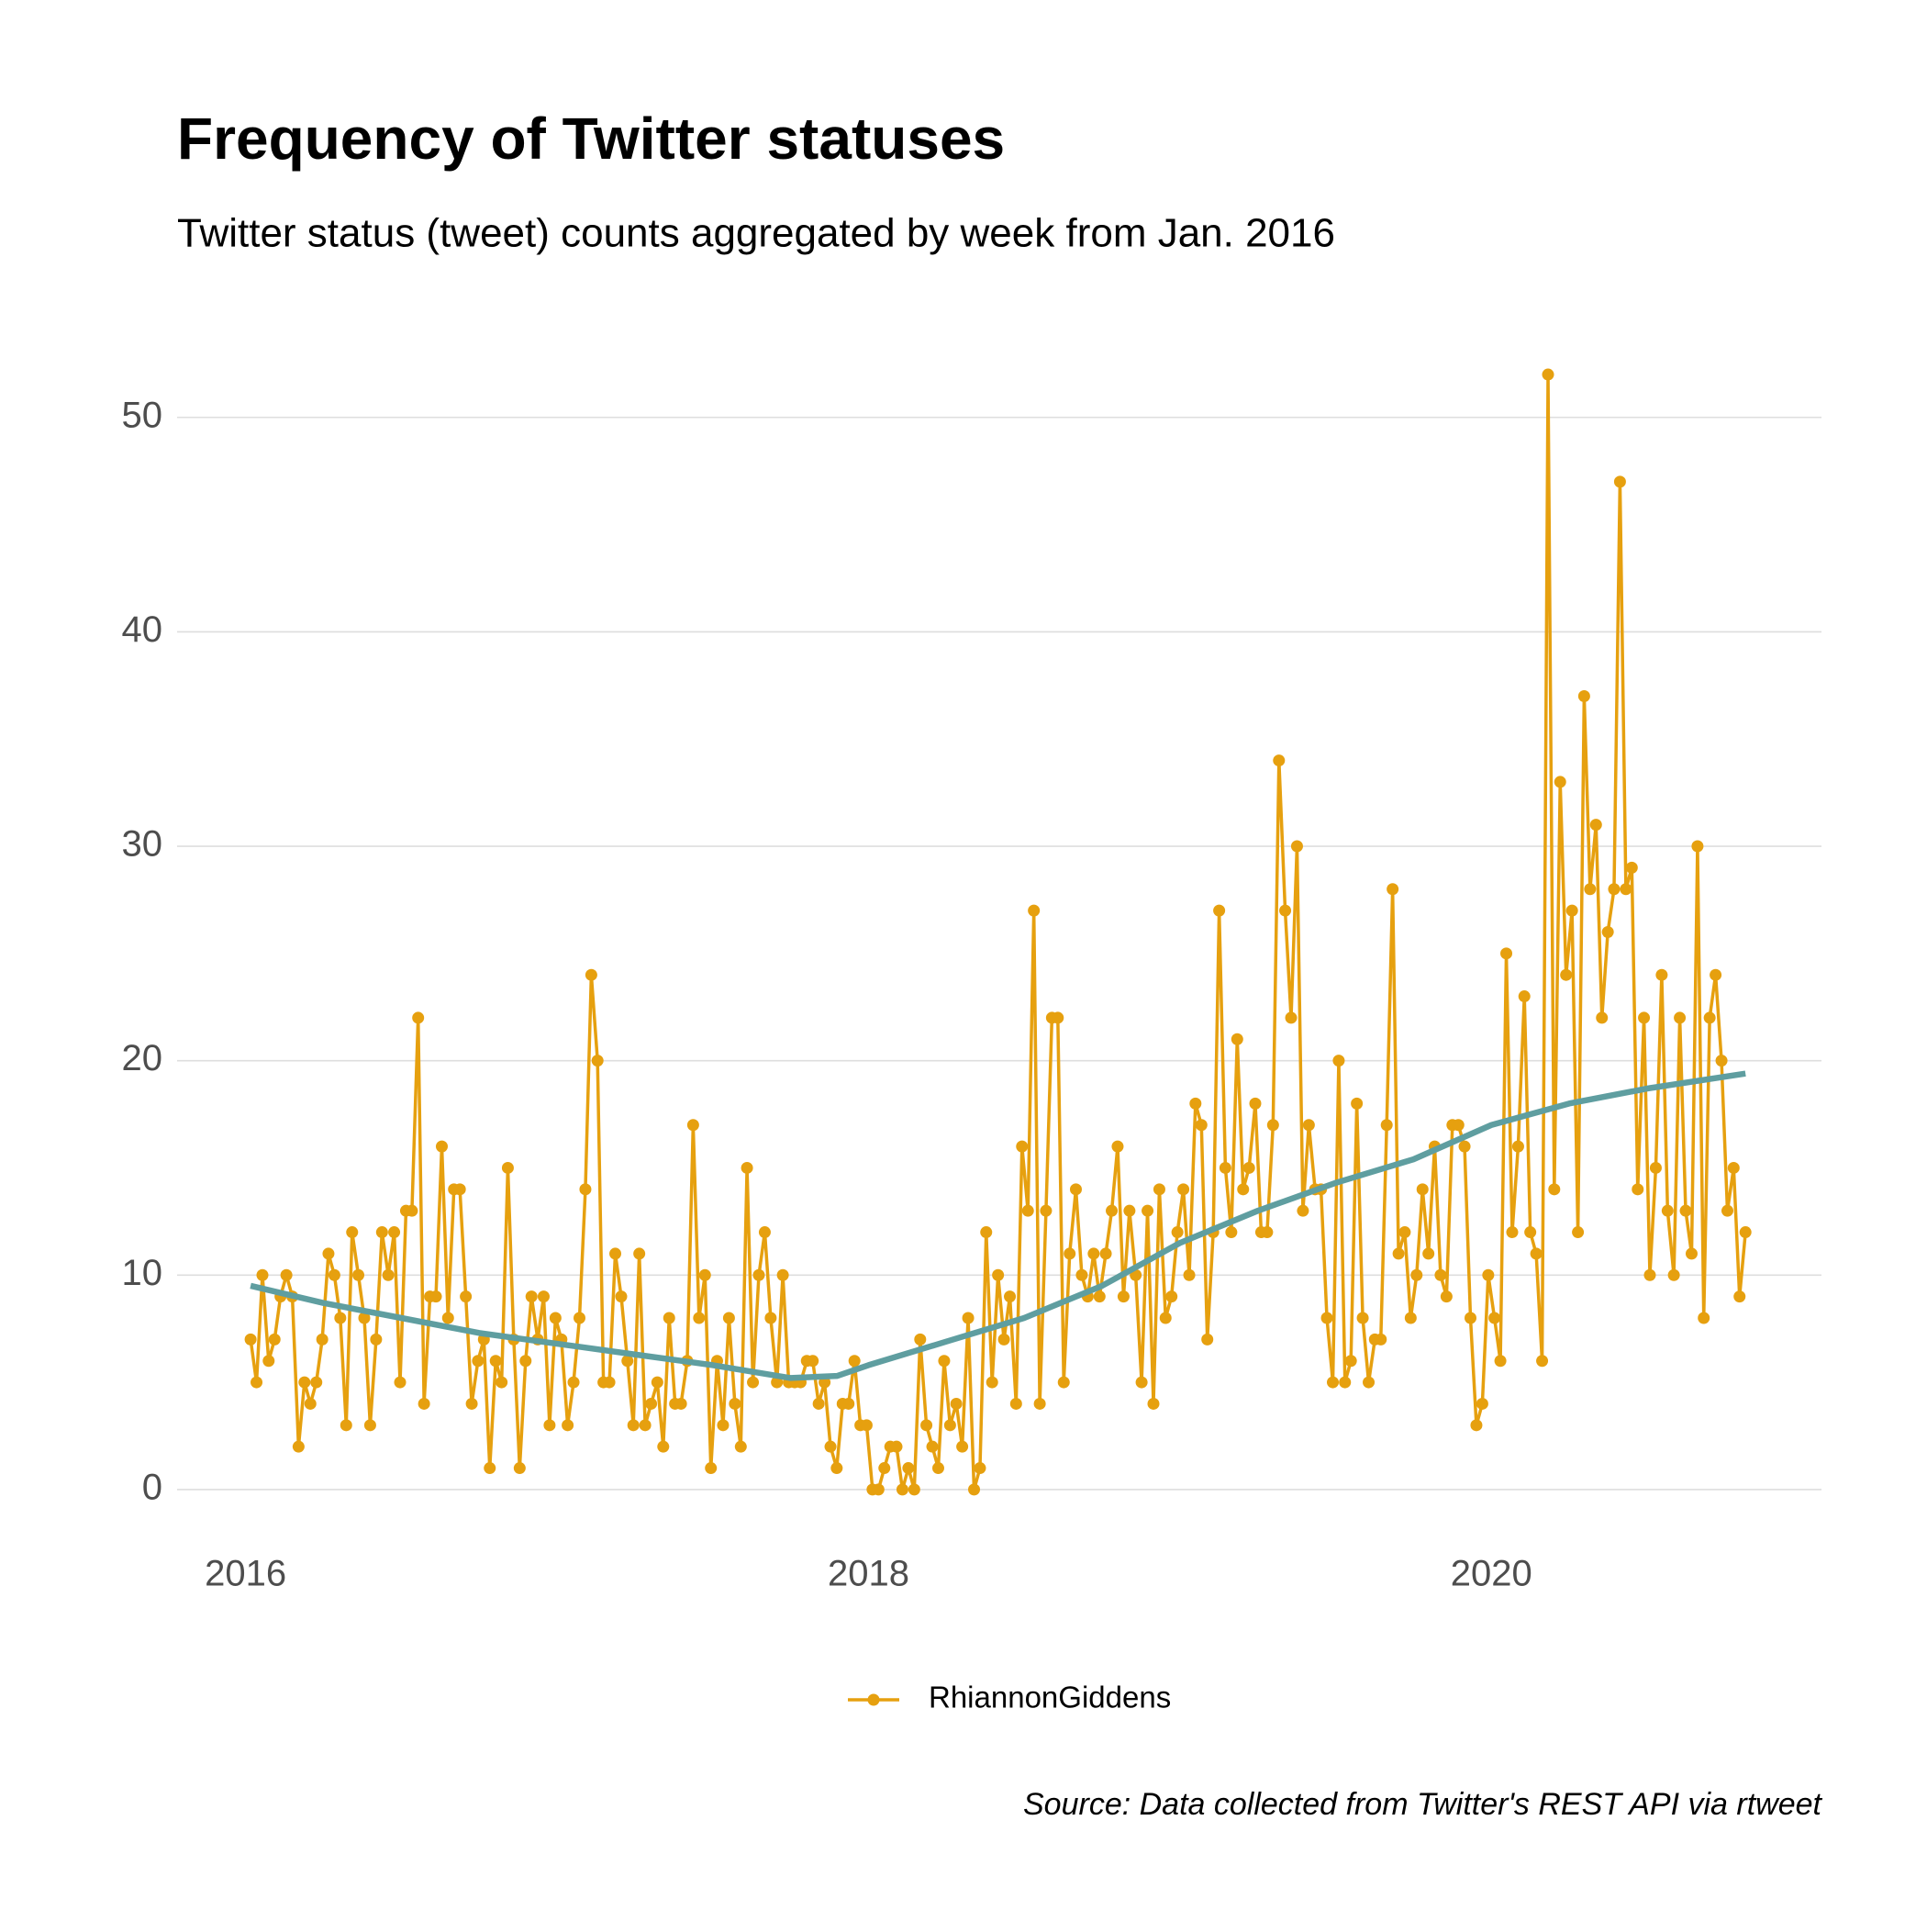 This screenshot has height=1932, width=1927. I want to click on y-tick-label: 40, so click(142, 629).